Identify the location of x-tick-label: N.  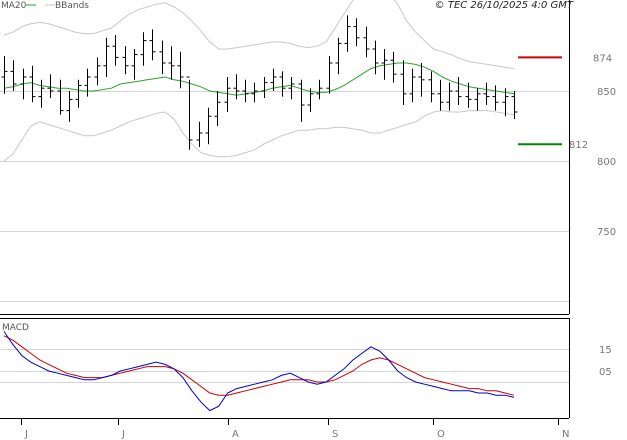
(565, 434).